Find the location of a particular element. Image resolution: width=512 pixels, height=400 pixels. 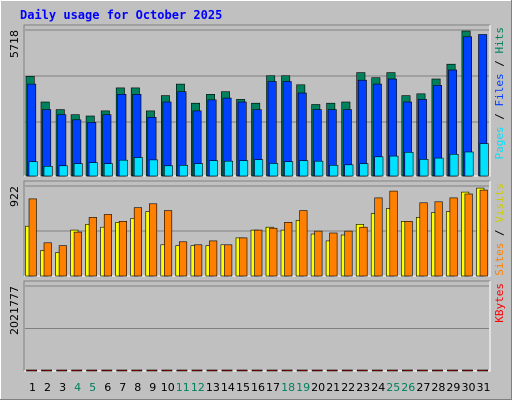

y-max-label: 5718 is located at coordinates (14, 44).